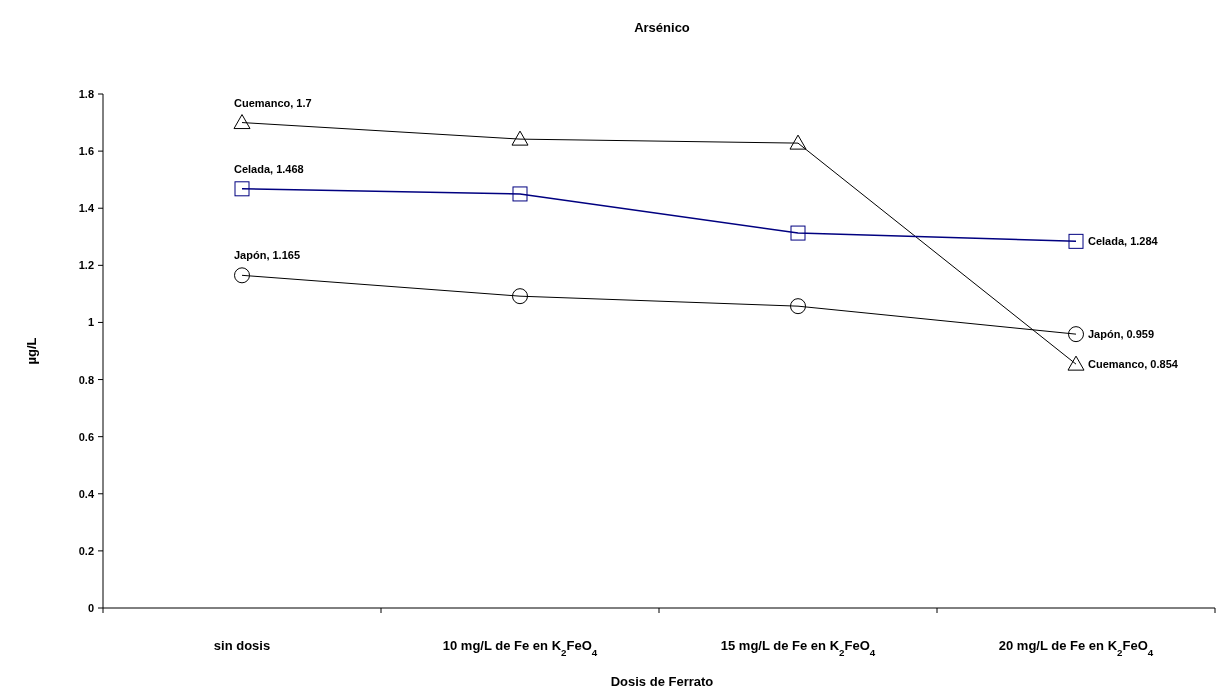 The height and width of the screenshot is (694, 1224). I want to click on data-label: Celada, 1.468, so click(269, 168).